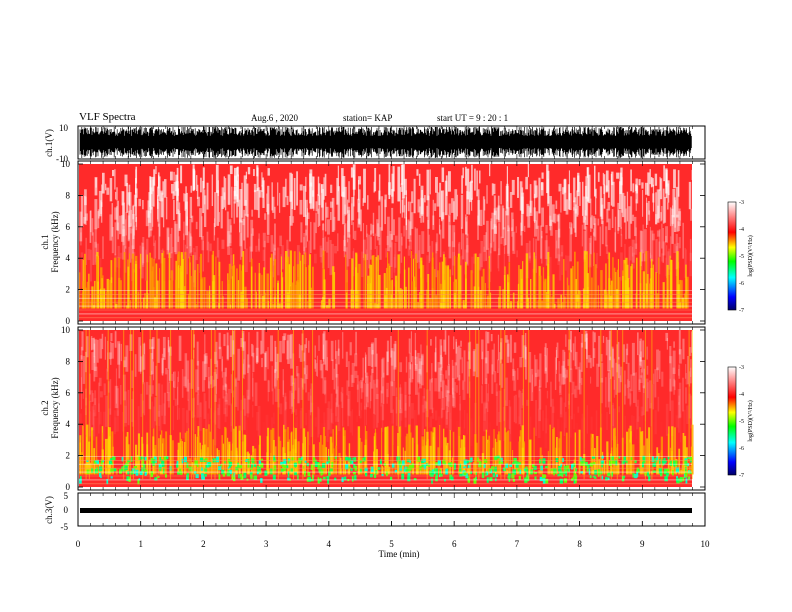  What do you see at coordinates (741, 311) in the screenshot?
I see `colorbar-tick-label: -7` at bounding box center [741, 311].